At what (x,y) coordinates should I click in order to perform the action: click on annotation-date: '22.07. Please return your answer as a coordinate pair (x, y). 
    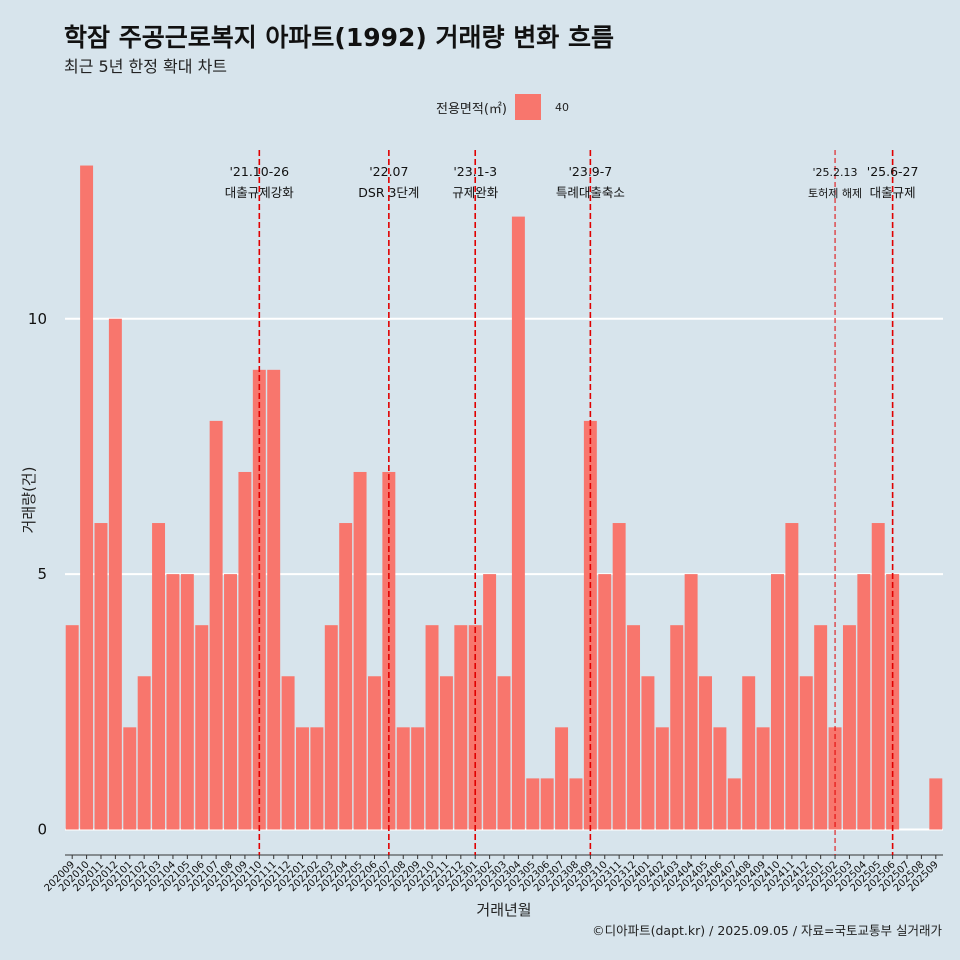
    Looking at the image, I should click on (388, 171).